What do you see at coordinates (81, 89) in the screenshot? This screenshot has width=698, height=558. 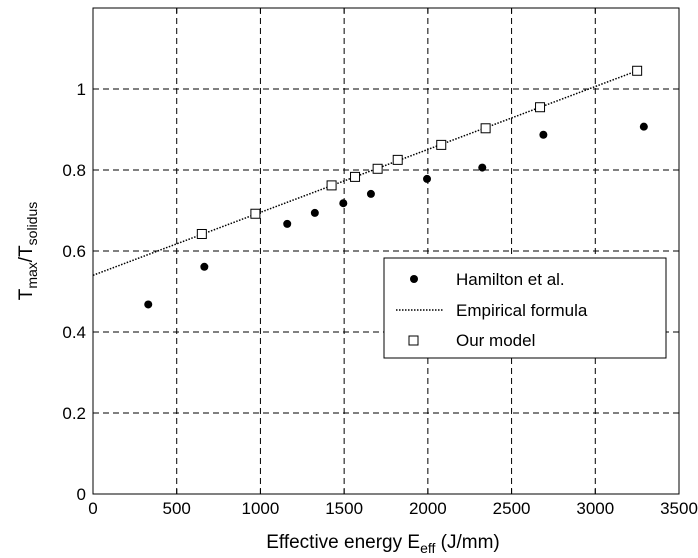 I see `y-tick-label: 1` at bounding box center [81, 89].